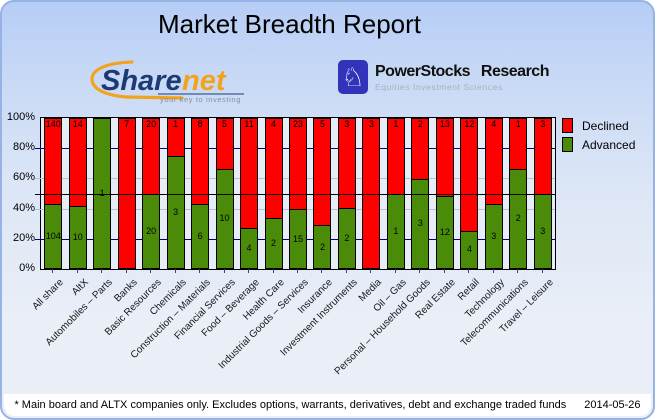 The width and height of the screenshot is (655, 420). Describe the element at coordinates (444, 124) in the screenshot. I see `declined-count-label: 13` at that location.